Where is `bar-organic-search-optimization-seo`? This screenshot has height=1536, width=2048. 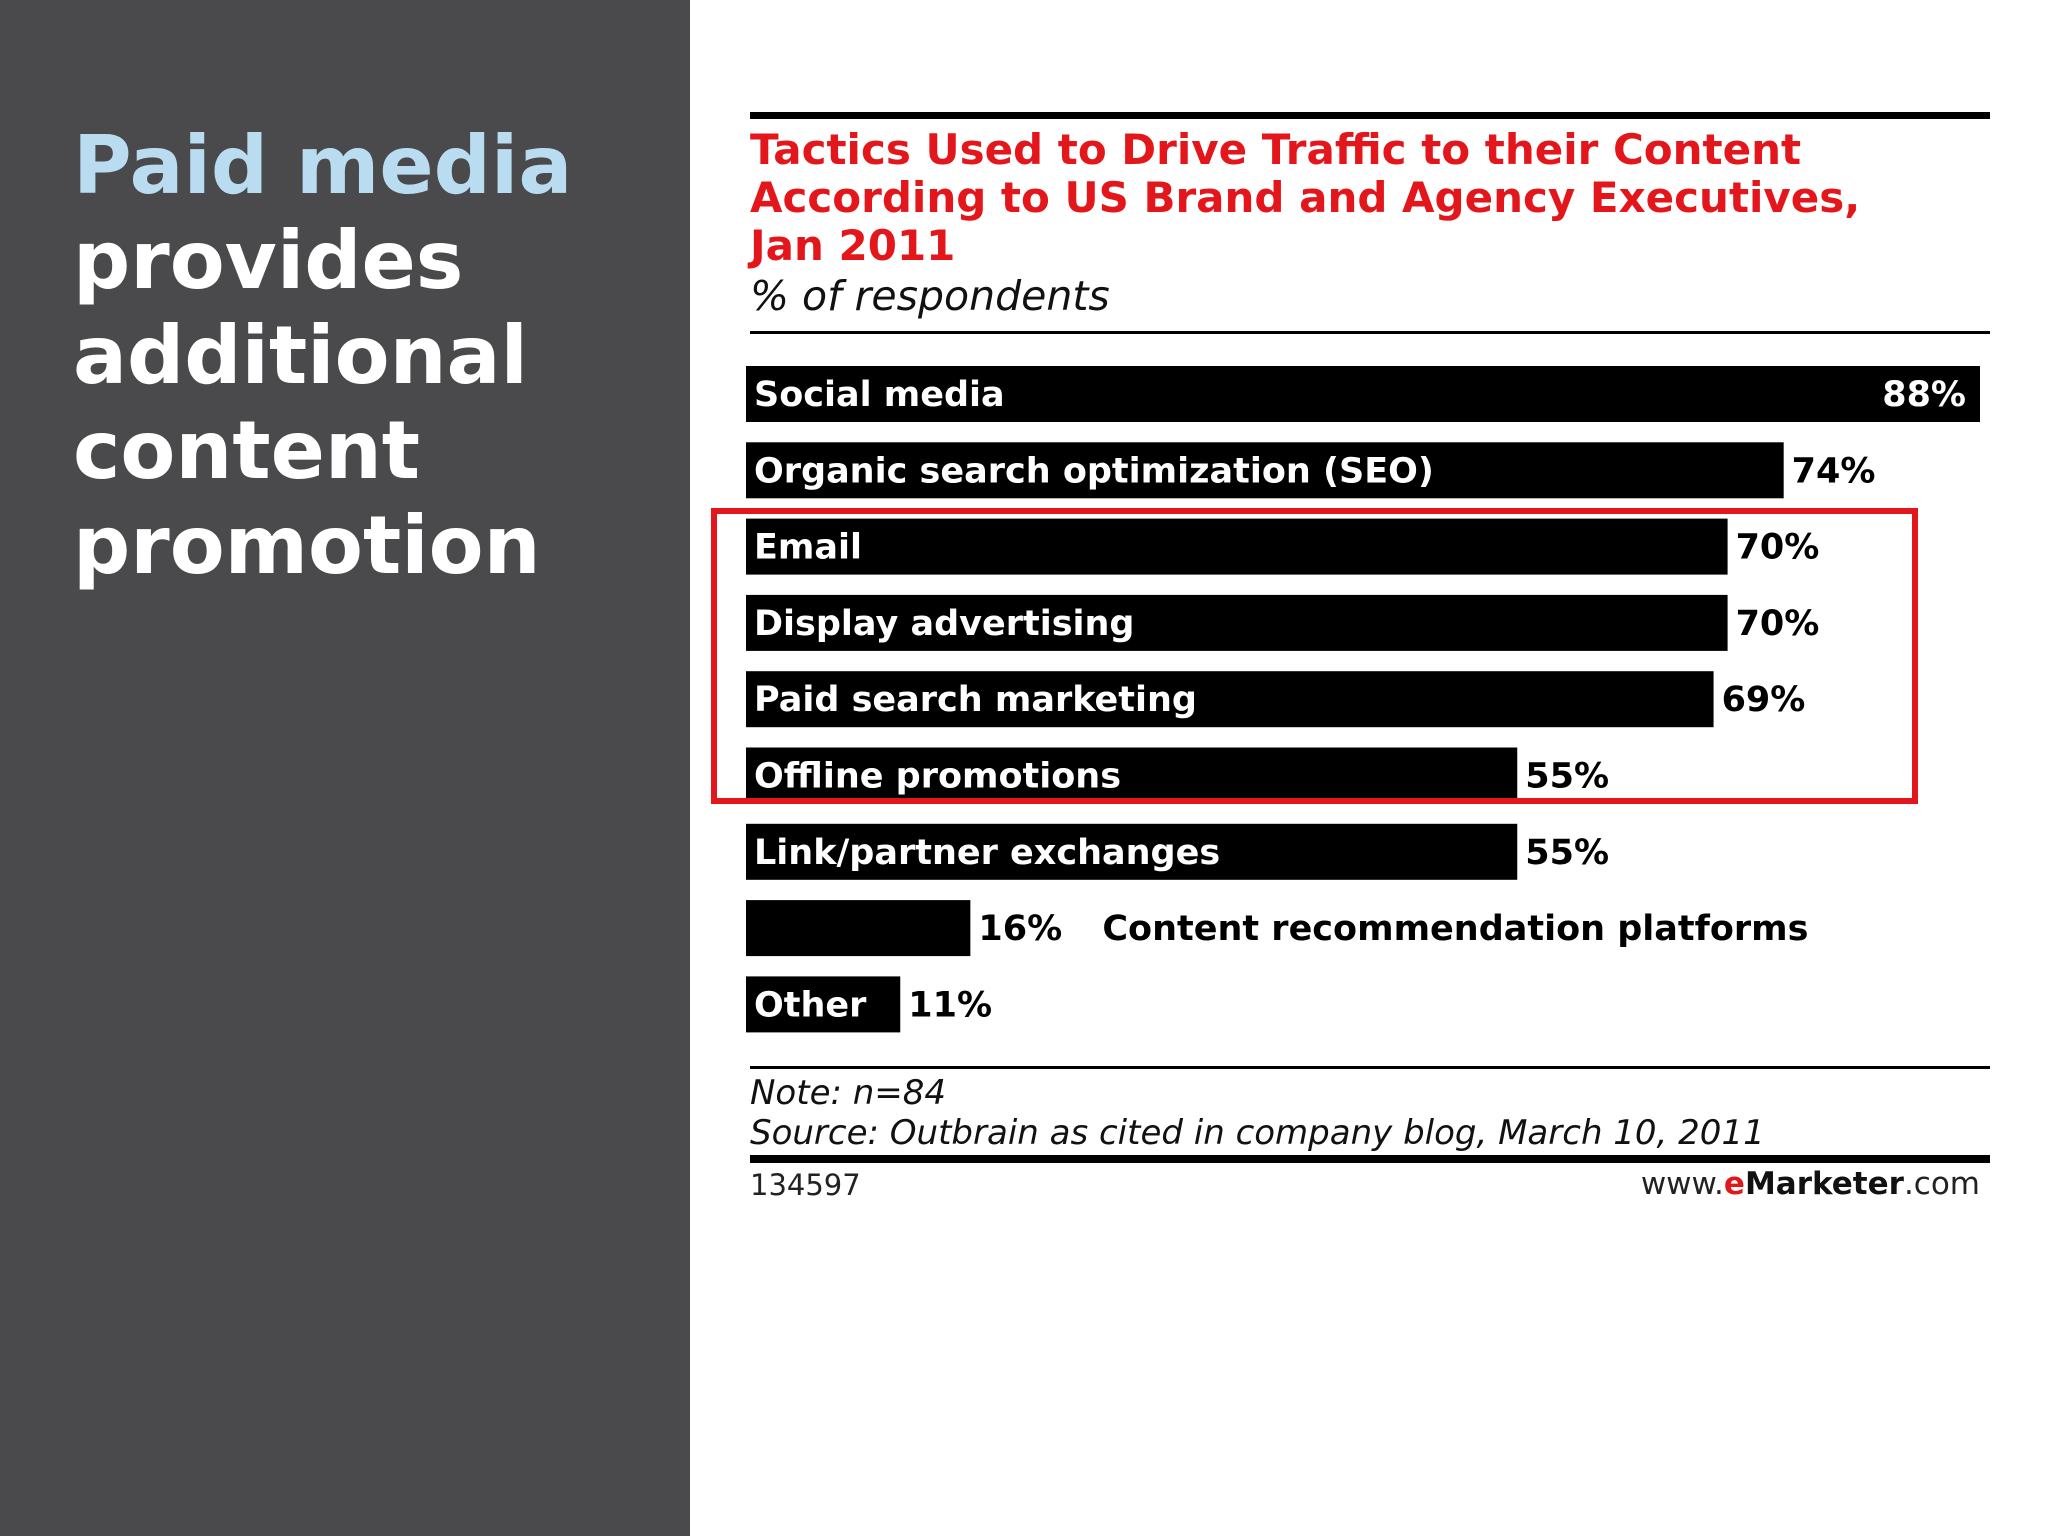 bar-organic-search-optimization-seo is located at coordinates (1265, 470).